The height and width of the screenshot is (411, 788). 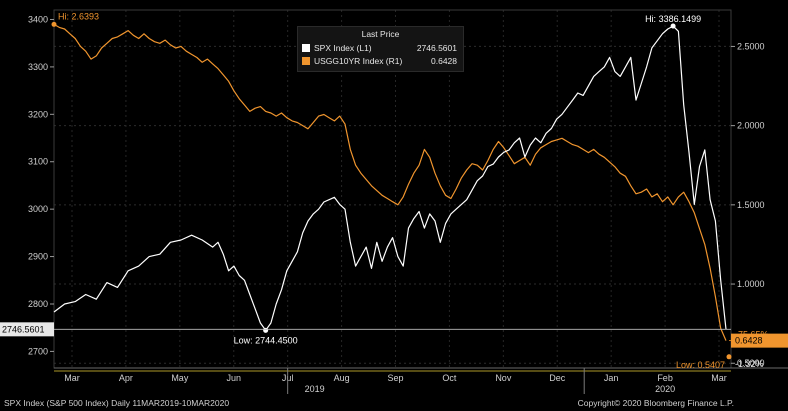 I want to click on x-tick-label: Jan, so click(x=611, y=378).